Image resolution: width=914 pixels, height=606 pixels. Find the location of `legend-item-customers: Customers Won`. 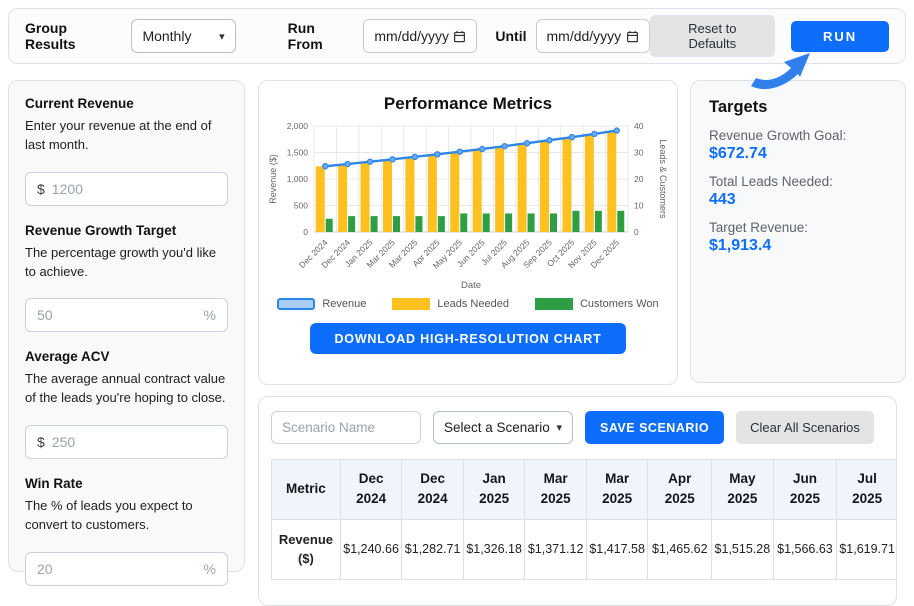

legend-item-customers: Customers Won is located at coordinates (596, 304).